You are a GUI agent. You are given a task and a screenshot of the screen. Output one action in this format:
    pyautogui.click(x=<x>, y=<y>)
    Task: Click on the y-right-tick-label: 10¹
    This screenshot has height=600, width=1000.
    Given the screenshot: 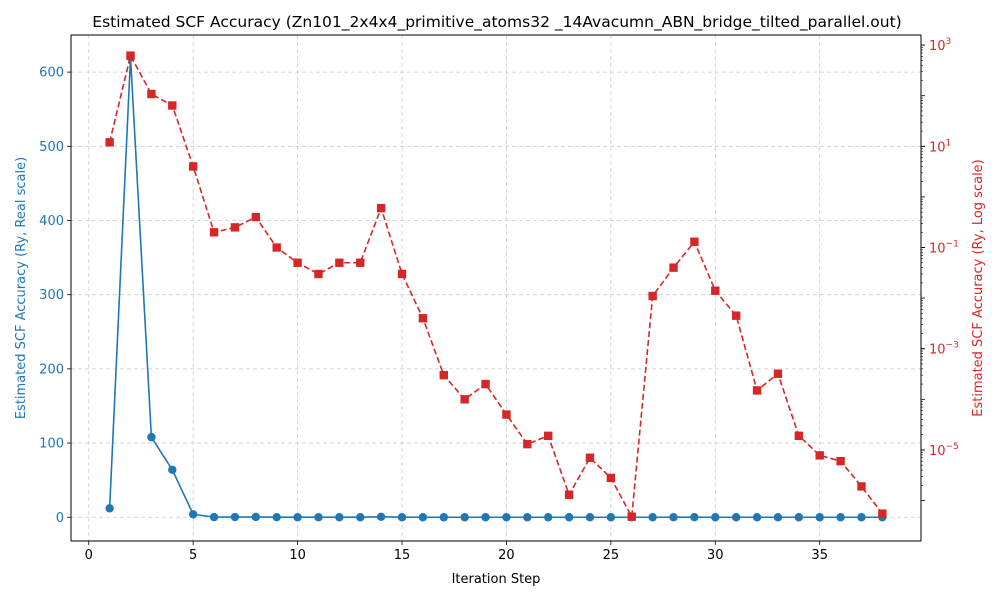 What is the action you would take?
    pyautogui.click(x=940, y=146)
    